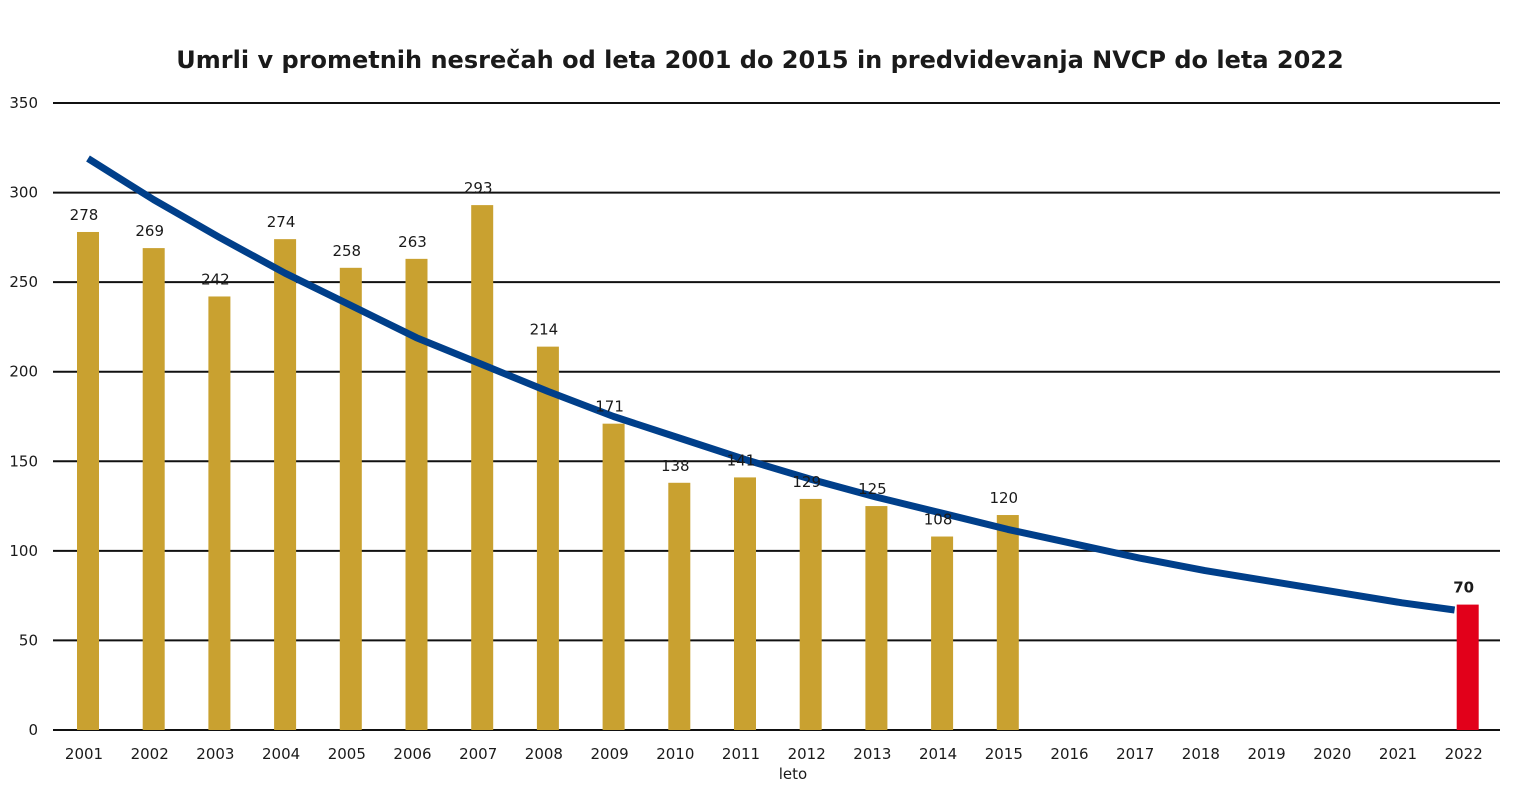  Describe the element at coordinates (23, 282) in the screenshot. I see `y-tick-label: 250` at that location.